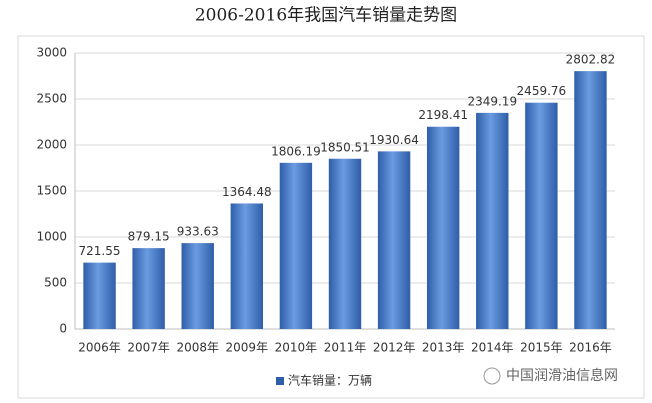 The image size is (652, 403). Describe the element at coordinates (394, 348) in the screenshot. I see `x-tick-label: 2012年` at that location.